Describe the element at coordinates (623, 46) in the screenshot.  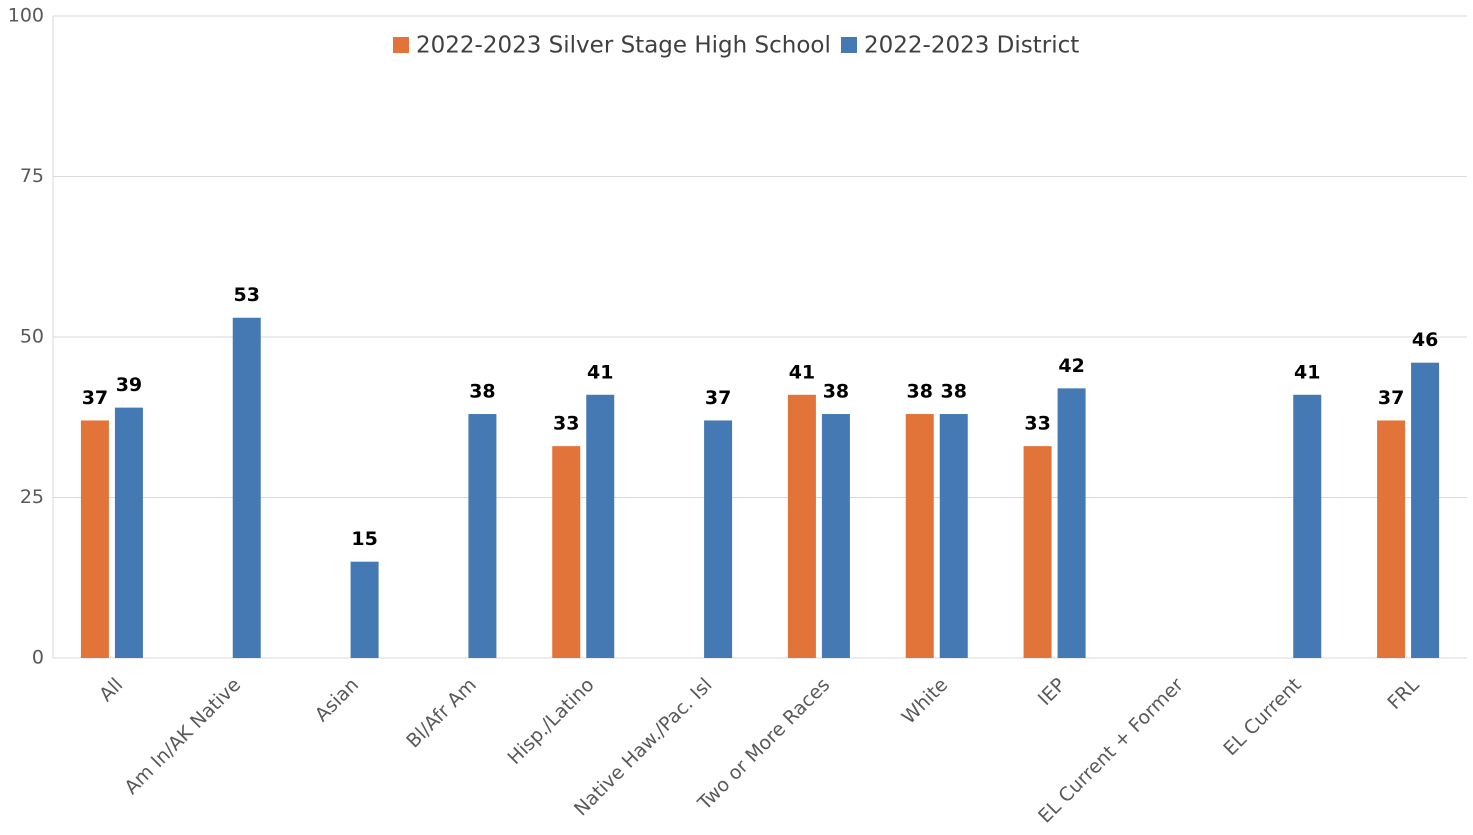
I see `legend-label: 2022-2023 Silver Stage High School` at that location.